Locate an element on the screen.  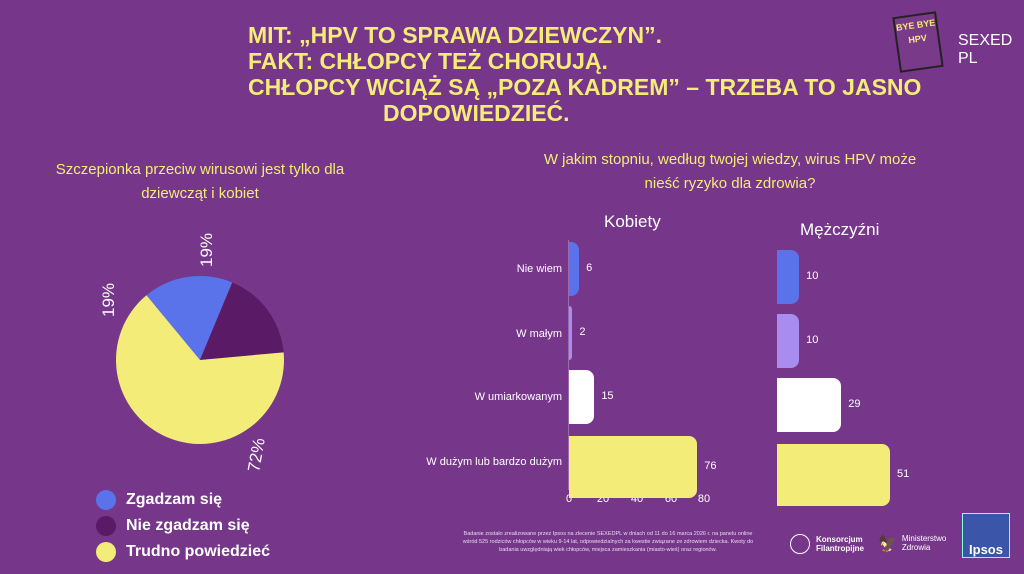
category-label: W umiarkowanym is located at coordinates (518, 397).